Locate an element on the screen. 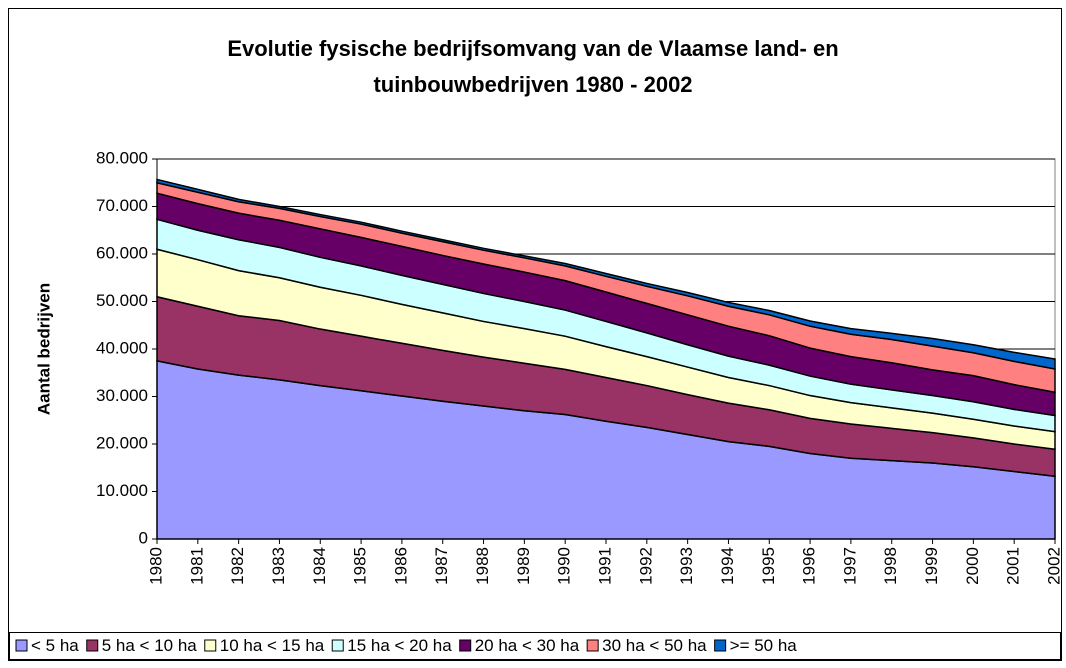  x-tick-label: 1986 is located at coordinates (400, 566).